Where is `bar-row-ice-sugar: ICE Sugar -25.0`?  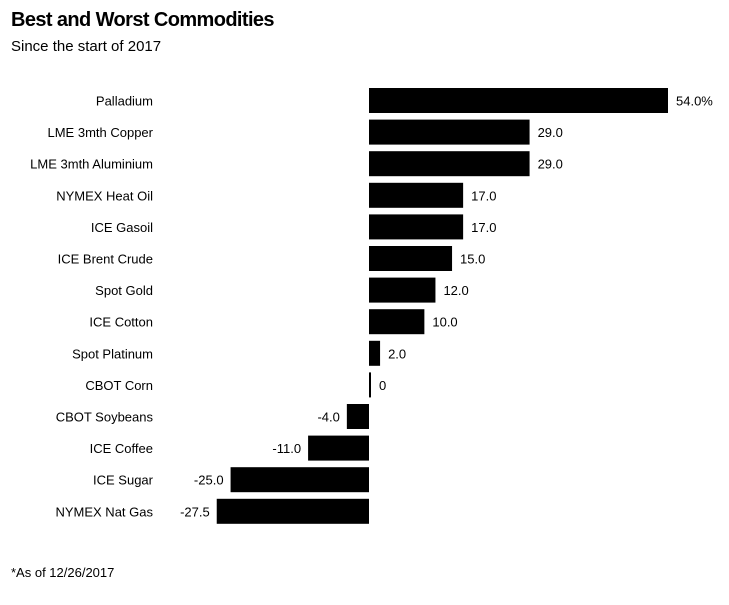
bar-row-ice-sugar: ICE Sugar -25.0 is located at coordinates (231, 480).